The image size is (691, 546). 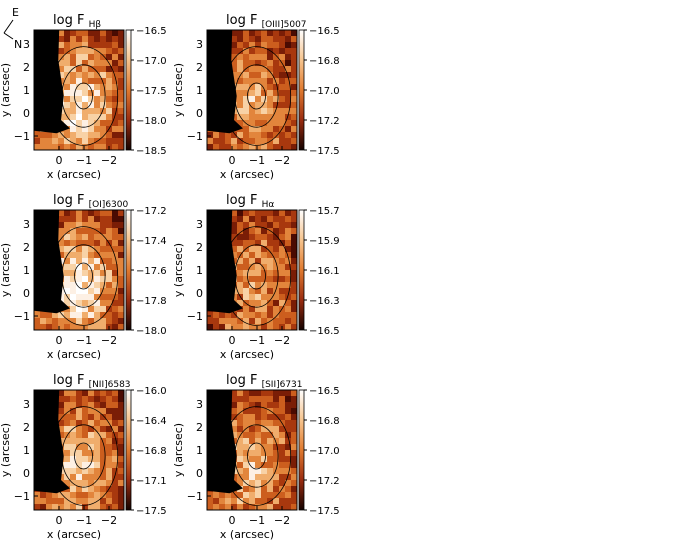 What do you see at coordinates (199, 67) in the screenshot?
I see `y-tick-label: 2` at bounding box center [199, 67].